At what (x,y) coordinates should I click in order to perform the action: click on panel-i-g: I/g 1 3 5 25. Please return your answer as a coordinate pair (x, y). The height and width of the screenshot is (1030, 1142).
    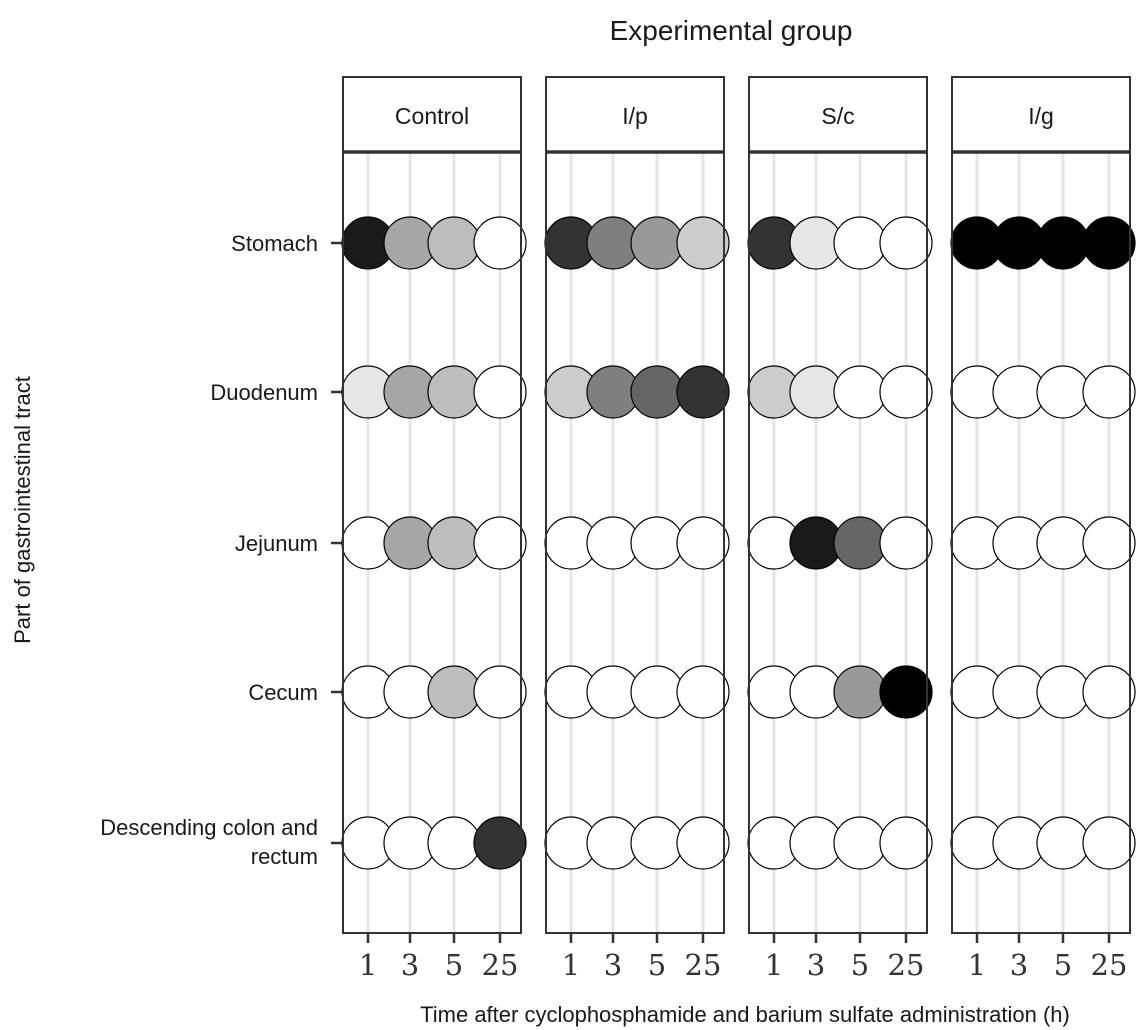
    Looking at the image, I should click on (1043, 529).